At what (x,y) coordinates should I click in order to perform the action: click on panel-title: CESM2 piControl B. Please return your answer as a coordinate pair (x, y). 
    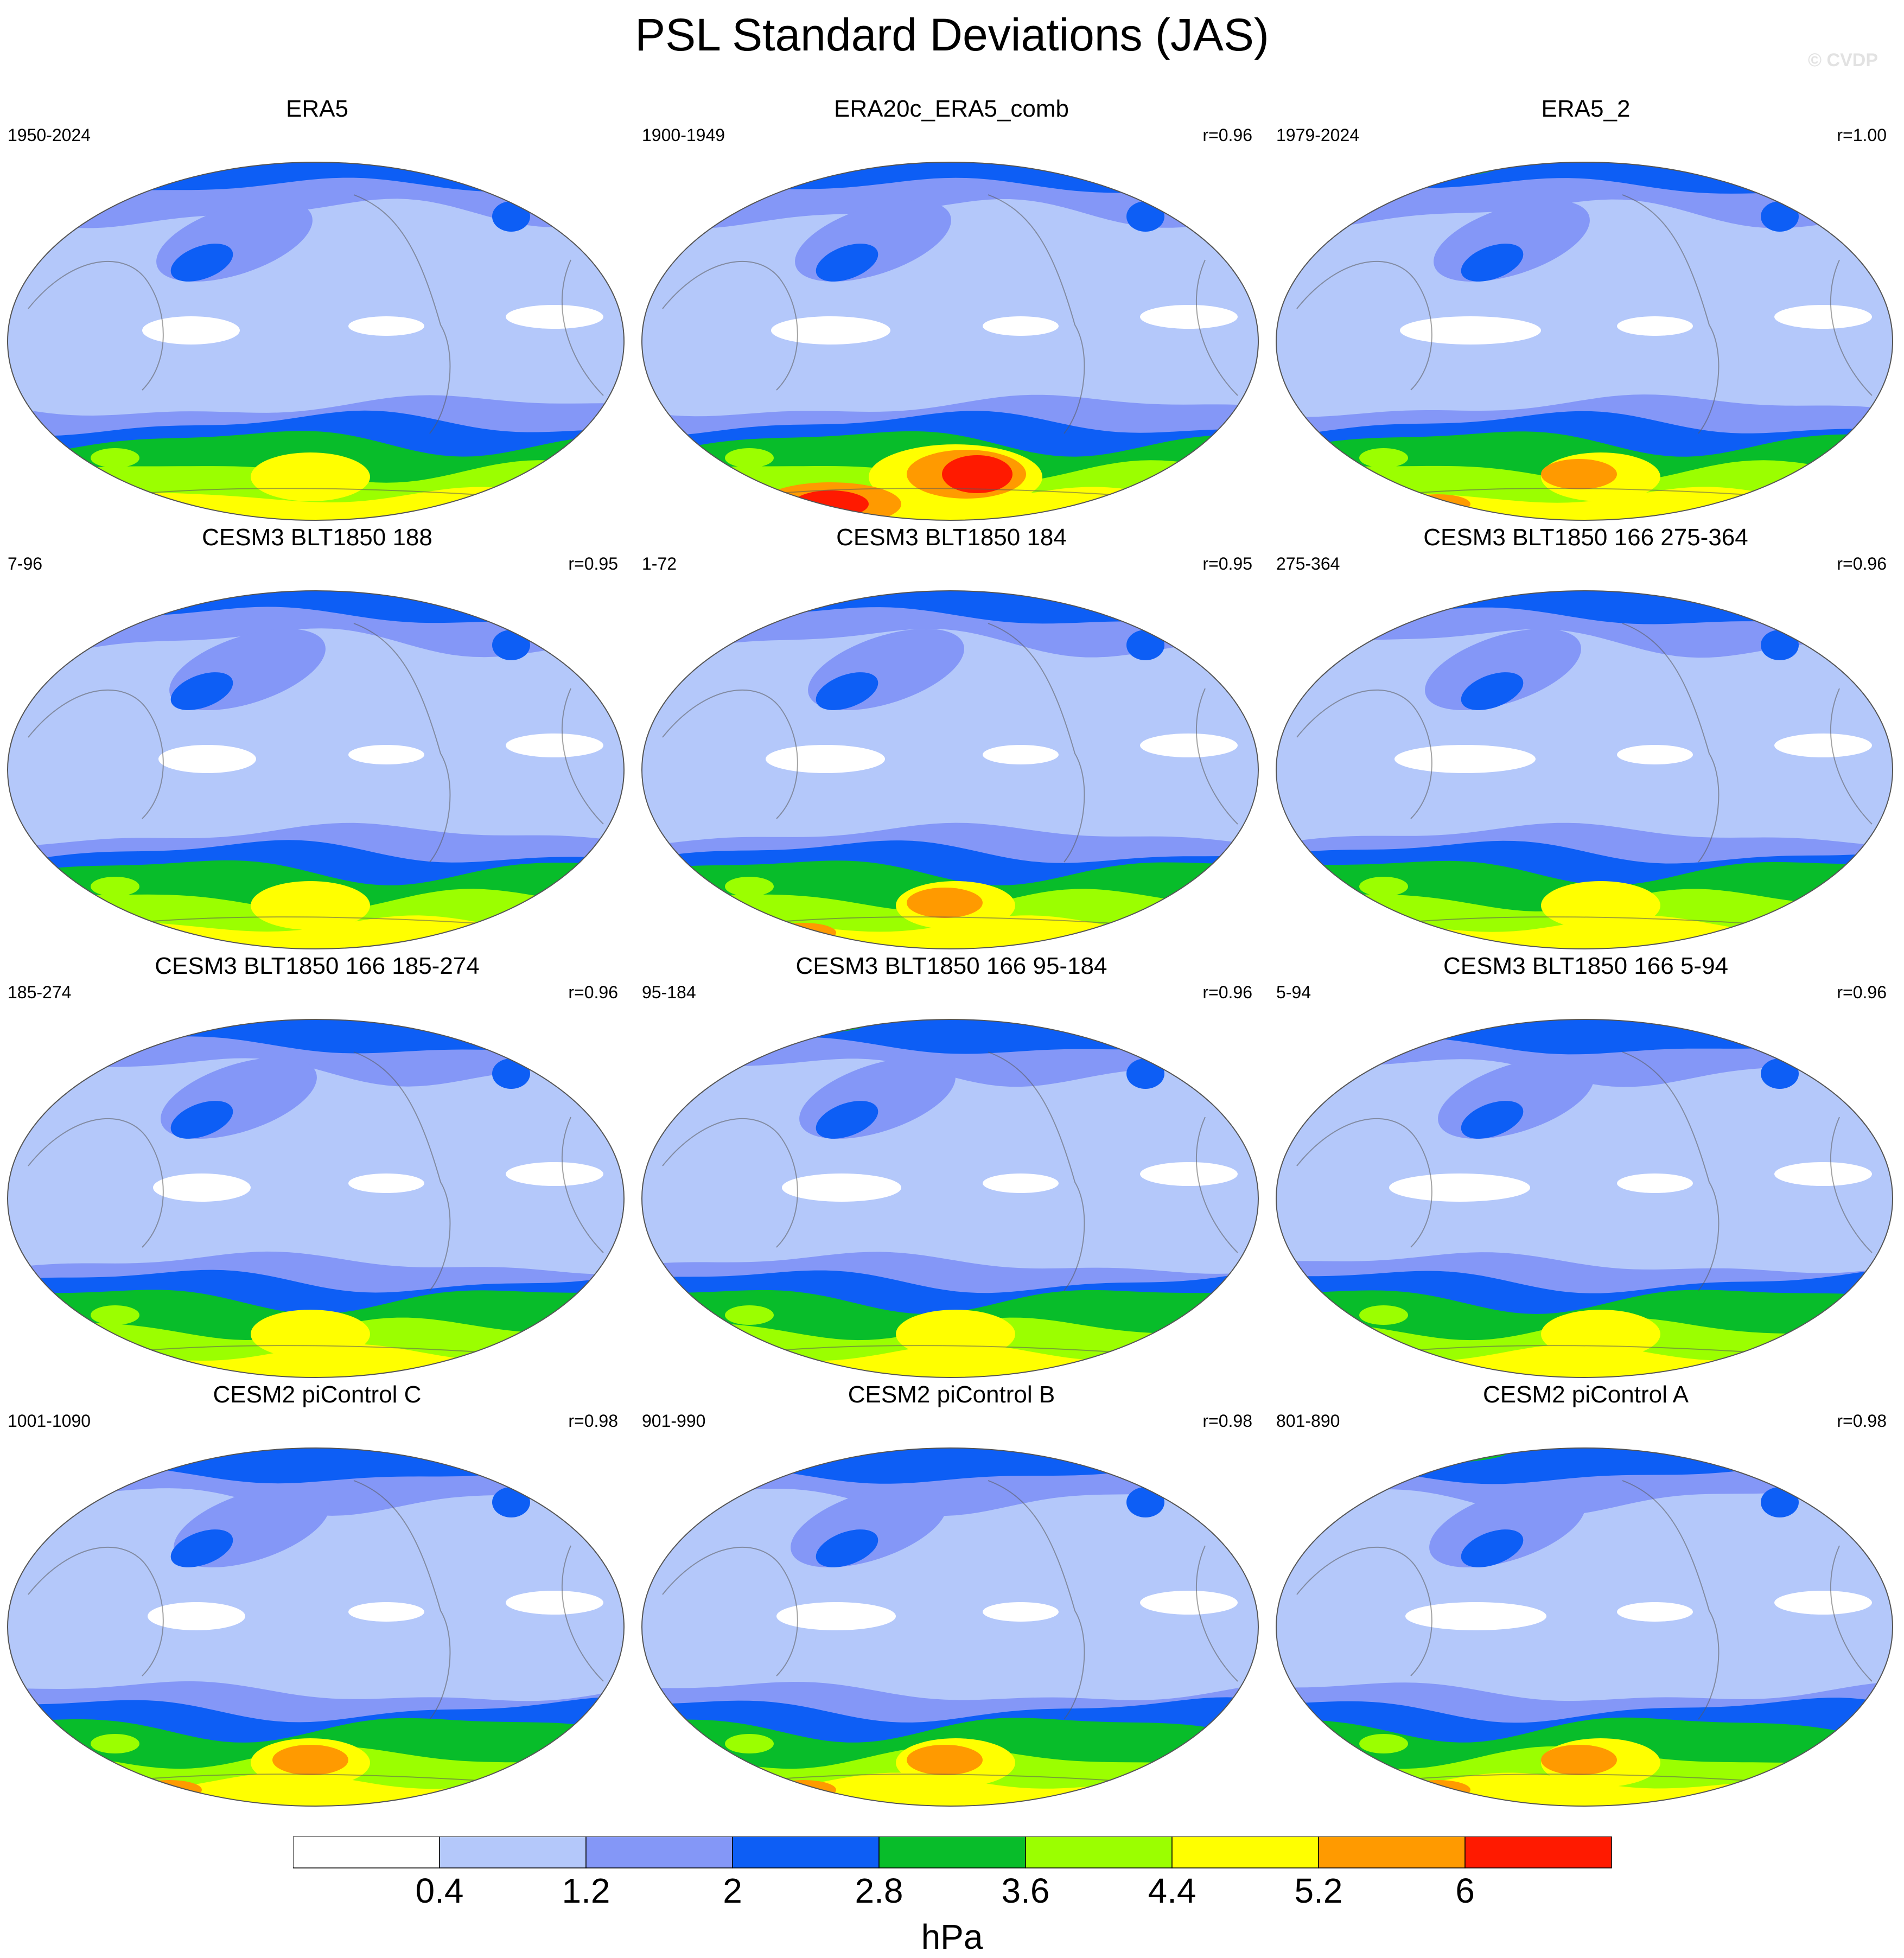
    Looking at the image, I should click on (951, 1394).